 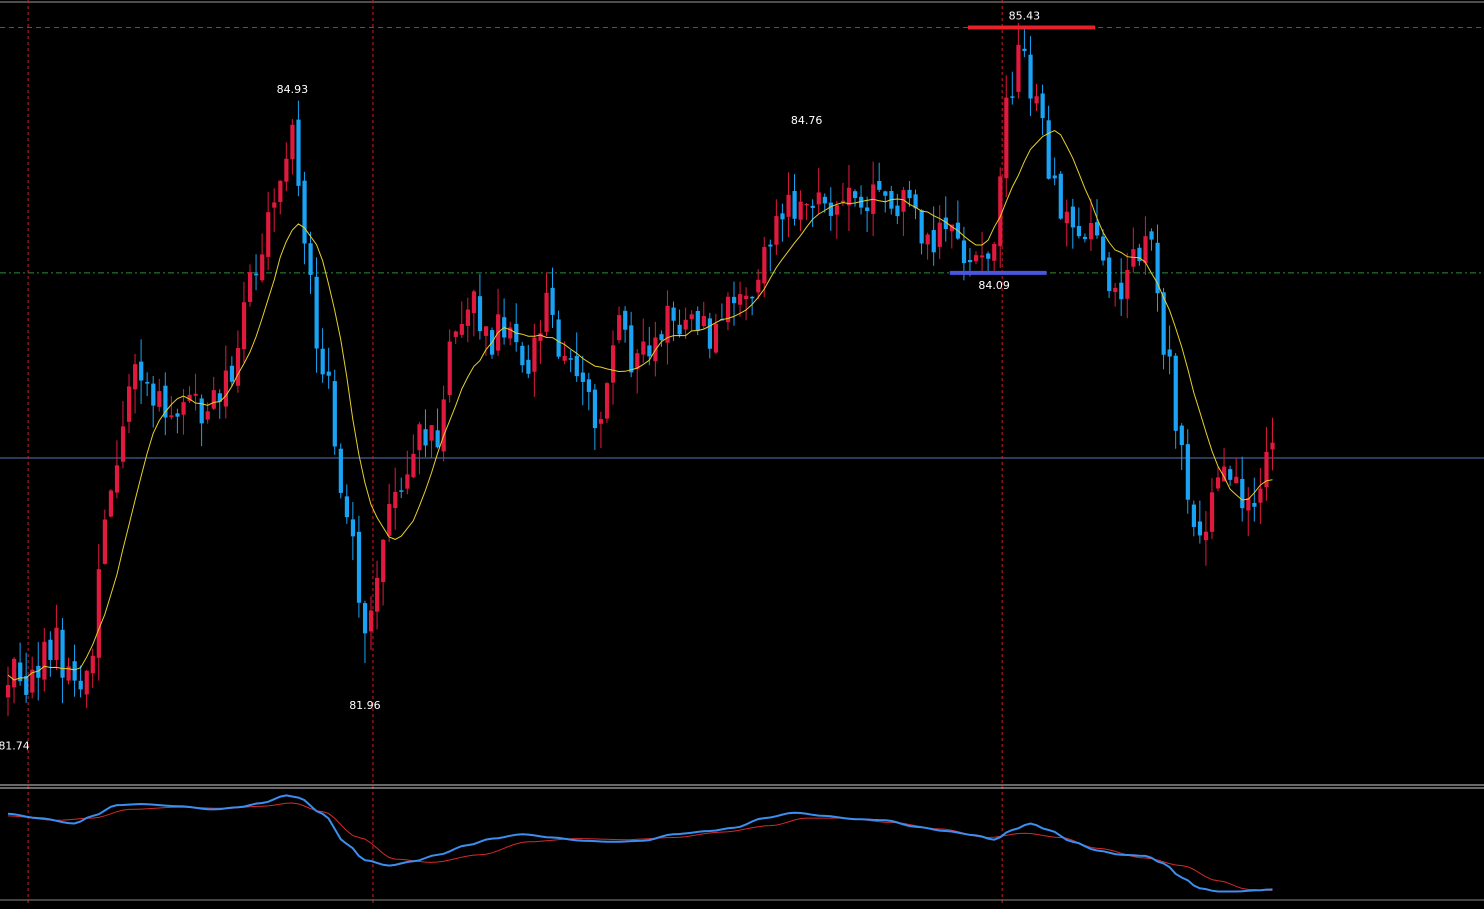 What do you see at coordinates (293, 89) in the screenshot?
I see `price-label: 84.93` at bounding box center [293, 89].